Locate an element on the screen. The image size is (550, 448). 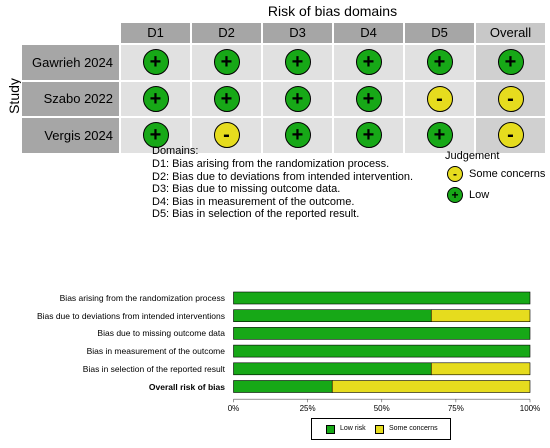
column-header-d5: D5 is located at coordinates (439, 33).